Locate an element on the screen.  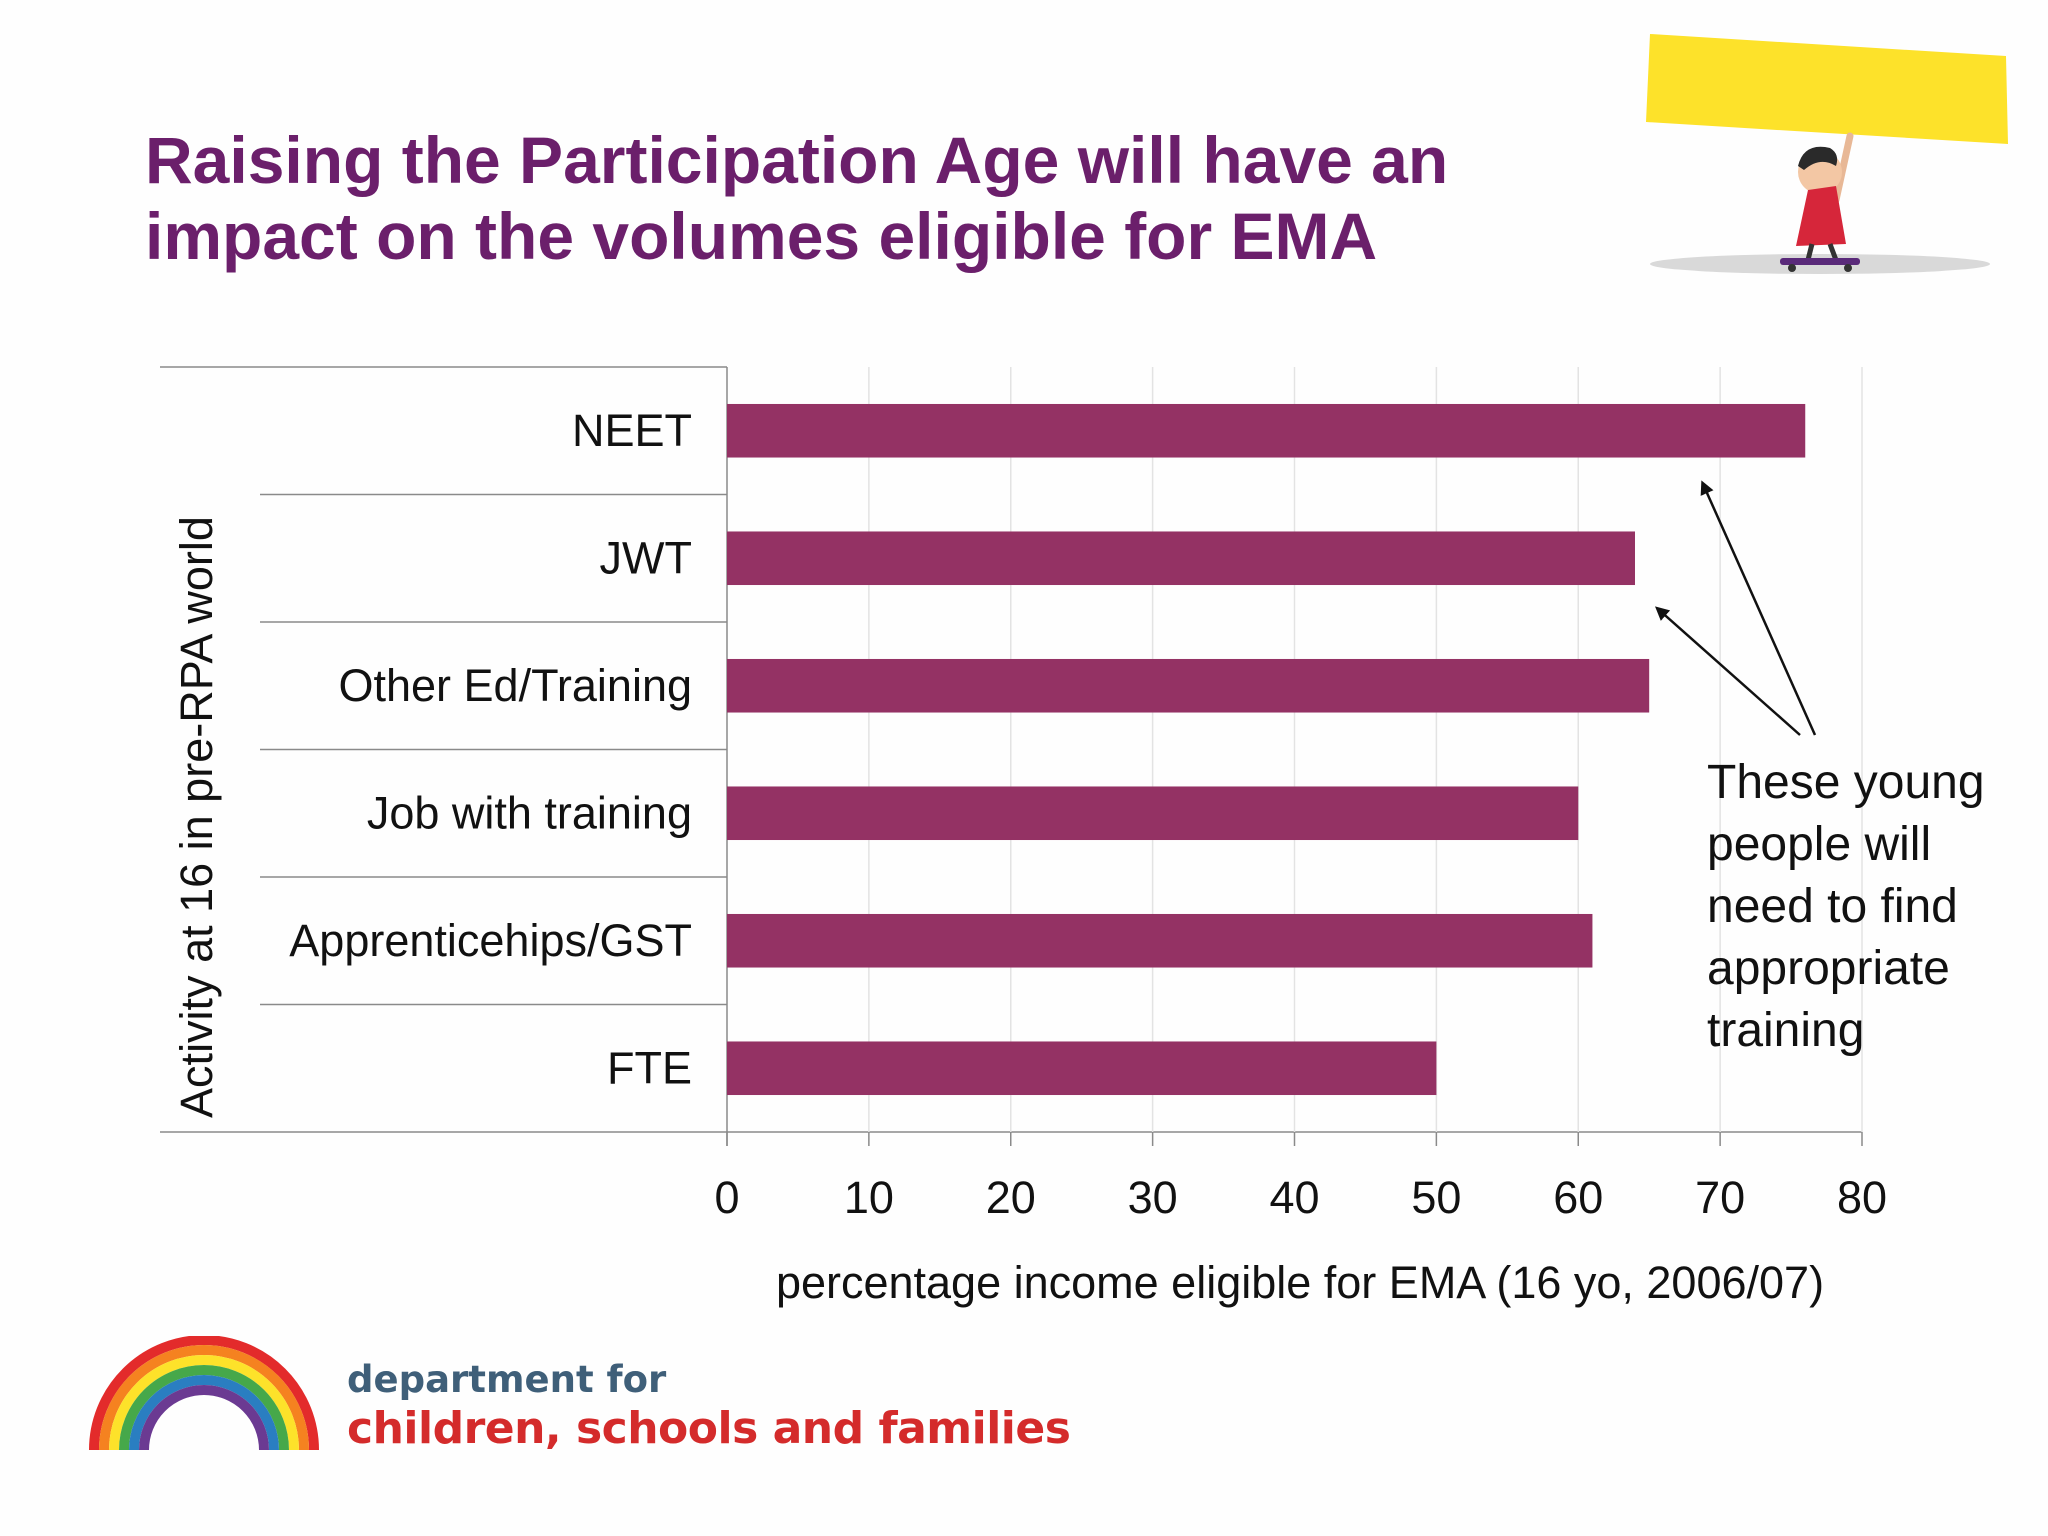
mascot-arm is located at coordinates (1843, 168).